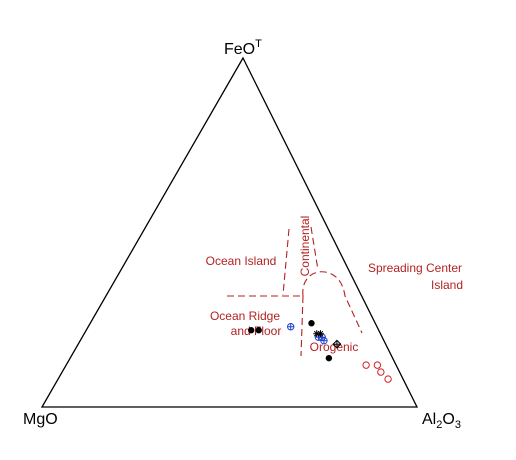  Describe the element at coordinates (314, 248) in the screenshot. I see `boundary-continental-spreading` at that location.